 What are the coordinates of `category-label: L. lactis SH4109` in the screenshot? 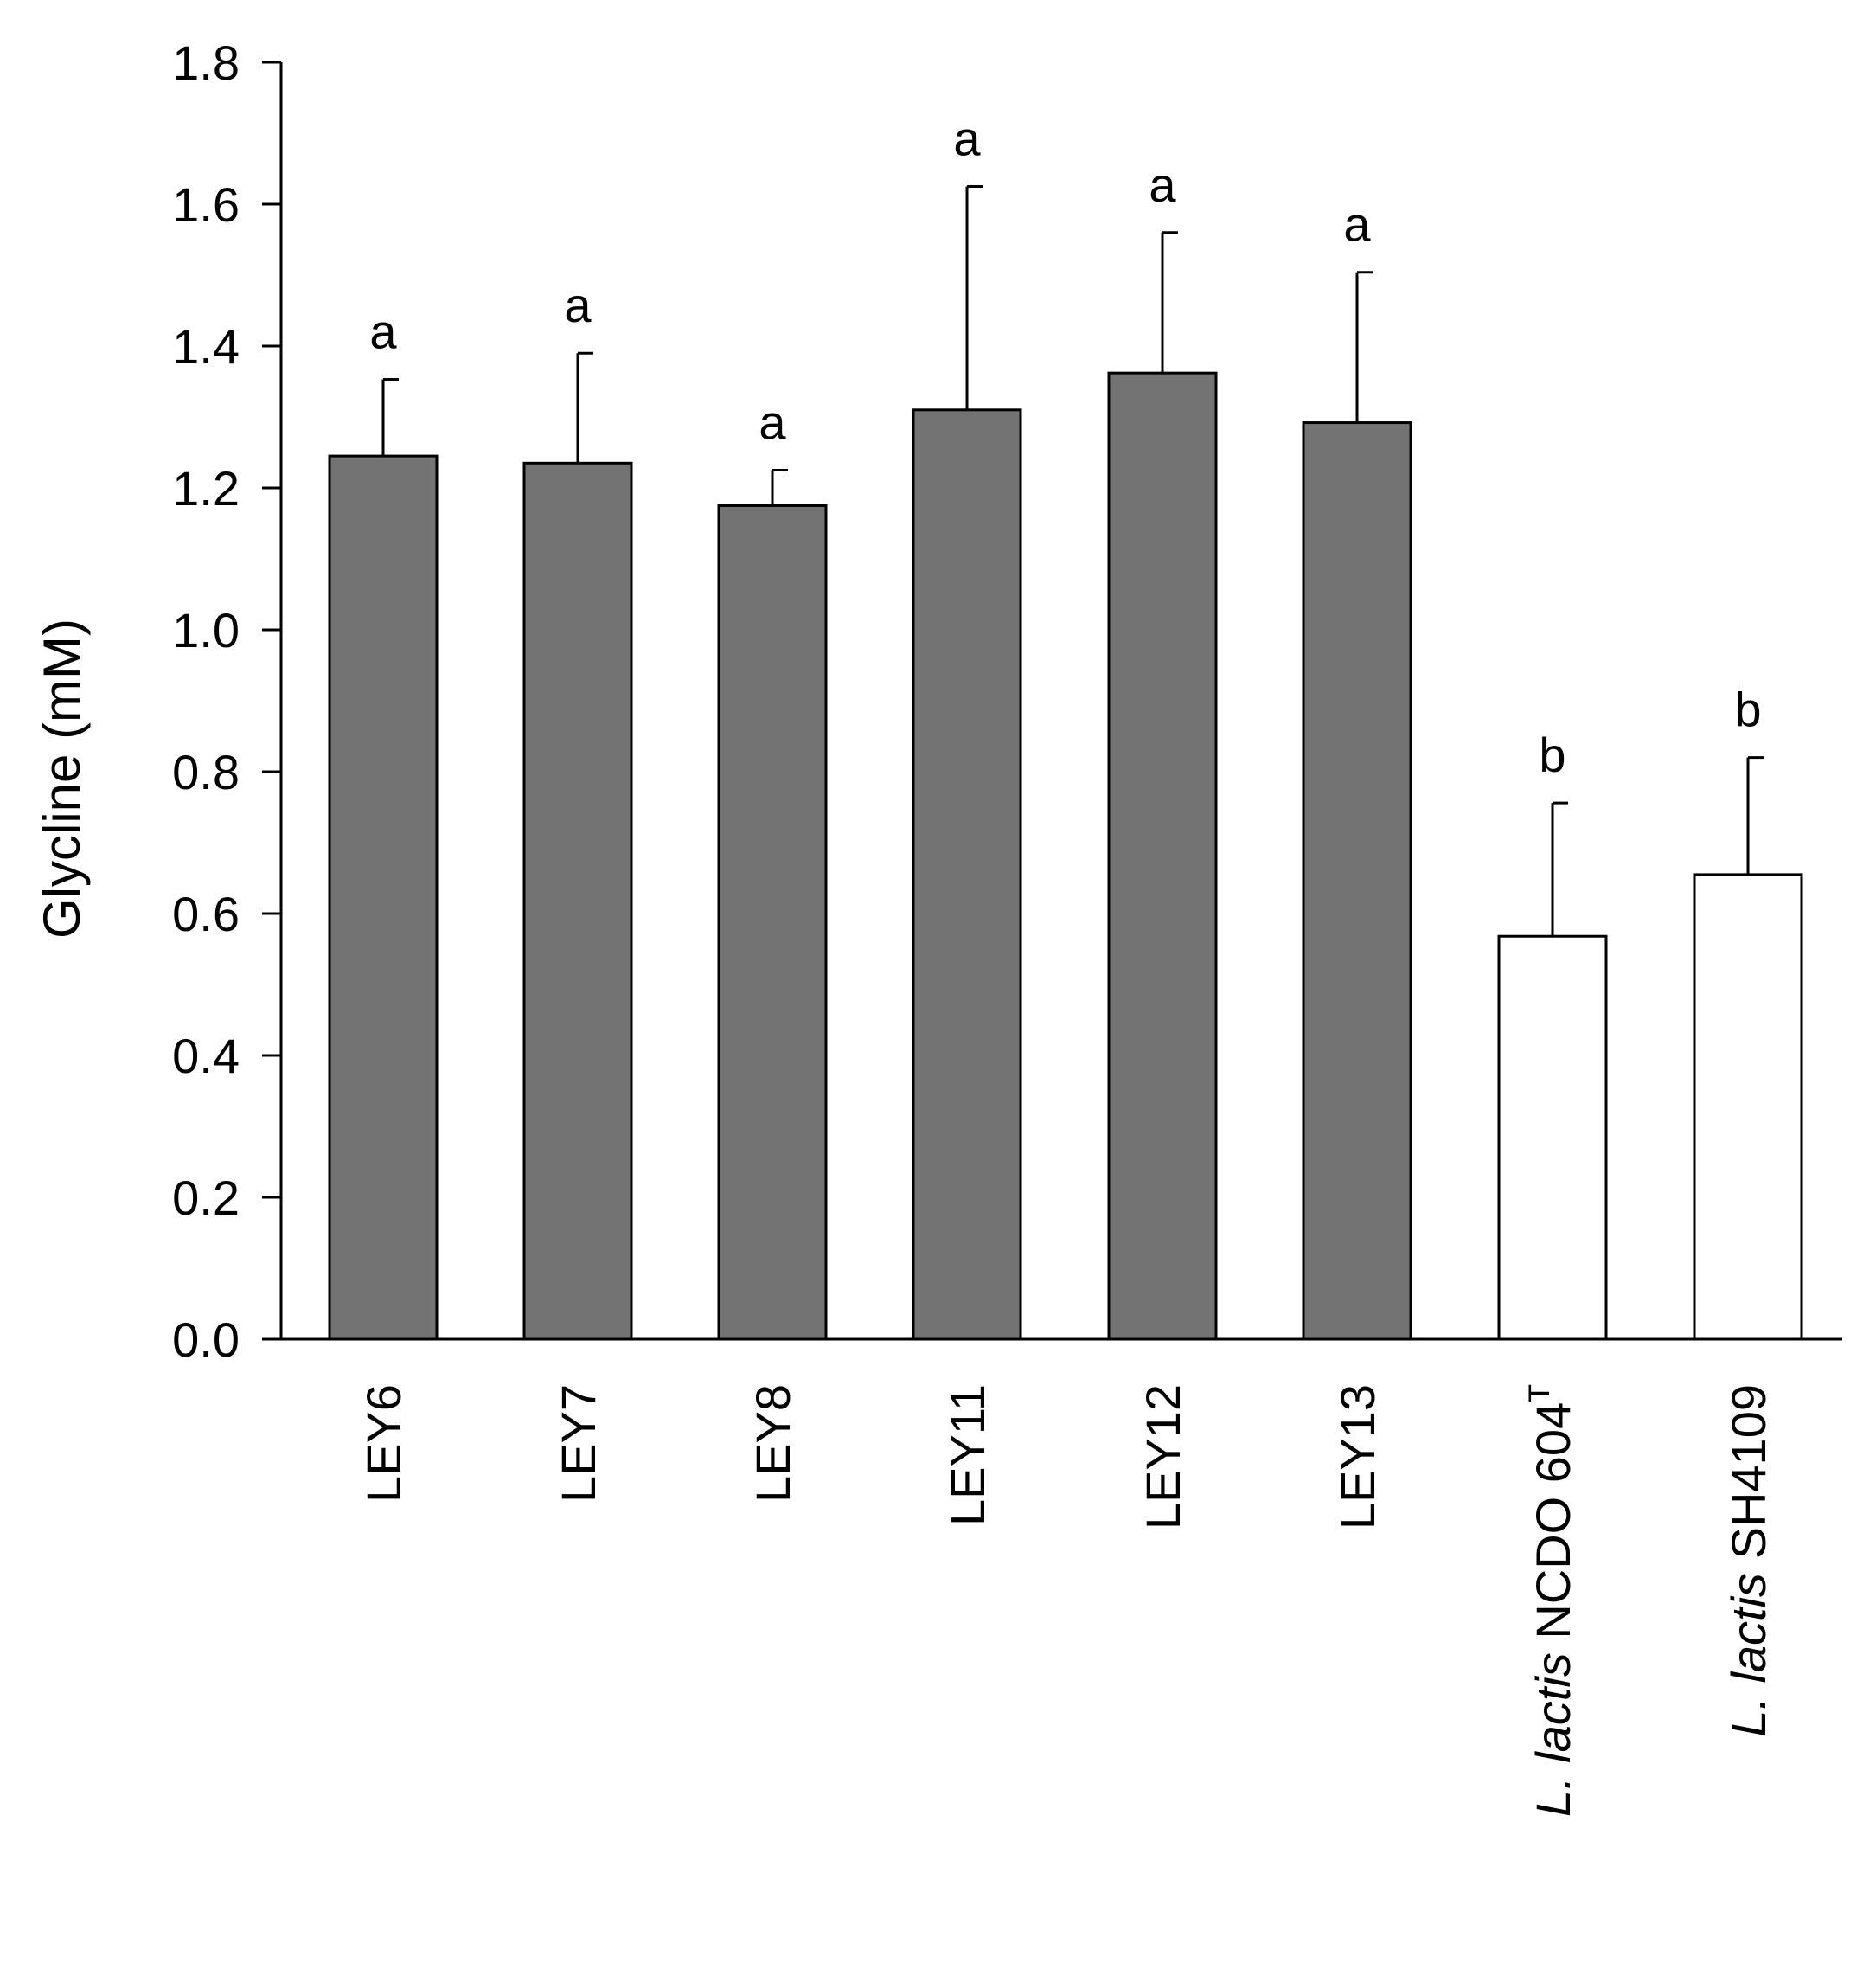 It's located at (1749, 1560).